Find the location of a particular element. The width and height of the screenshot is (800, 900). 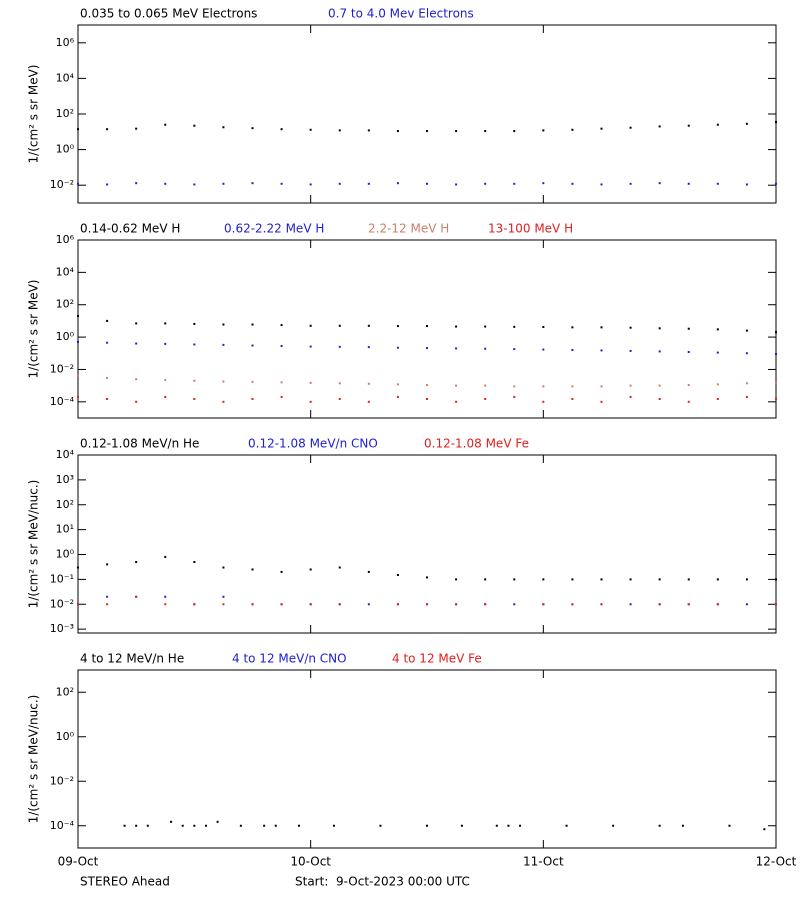

x-tick-label: 11-Oct is located at coordinates (543, 862).